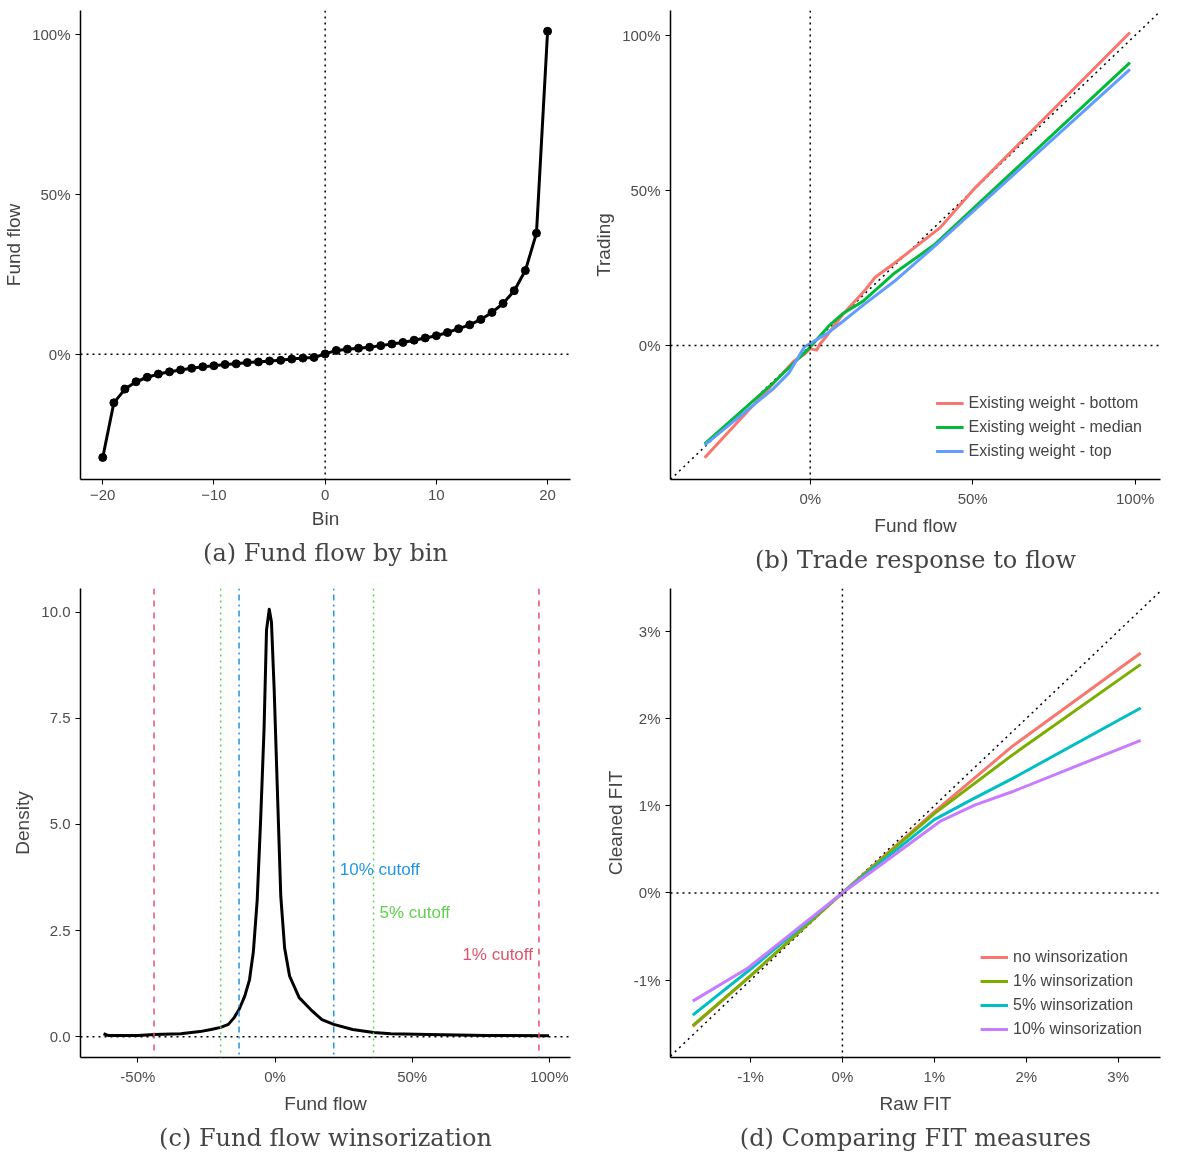 The image size is (1183, 1158). What do you see at coordinates (23, 822) in the screenshot?
I see `y-axis-title: Density` at bounding box center [23, 822].